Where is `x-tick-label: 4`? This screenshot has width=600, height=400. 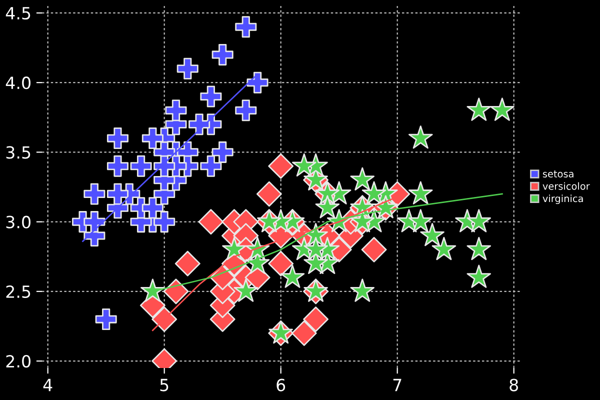
x-tick-label: 4 is located at coordinates (47, 385).